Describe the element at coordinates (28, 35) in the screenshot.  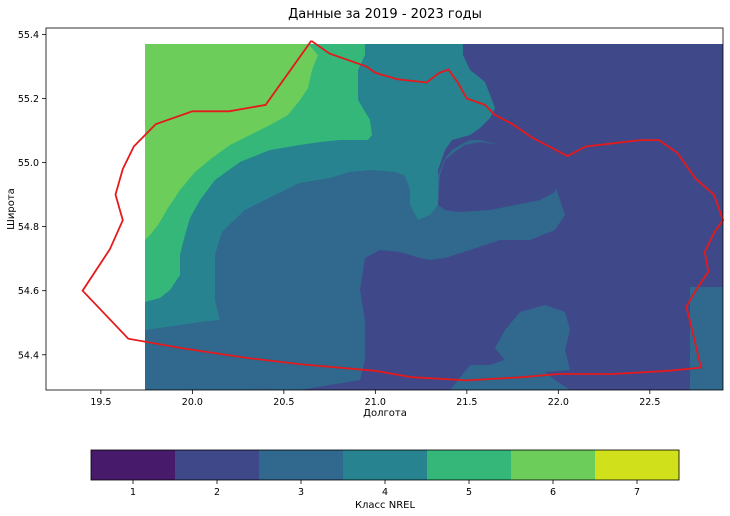
I see `y-tick-label: 55.4` at that location.